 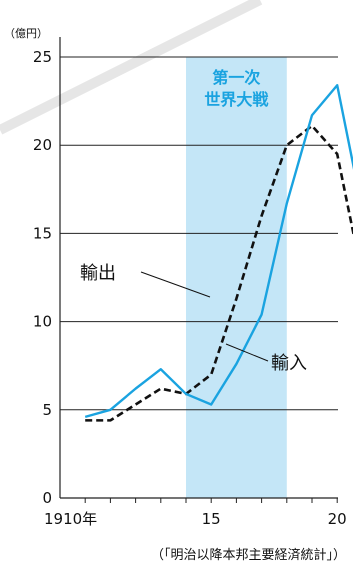 I want to click on export-leader-line, so click(x=175, y=284).